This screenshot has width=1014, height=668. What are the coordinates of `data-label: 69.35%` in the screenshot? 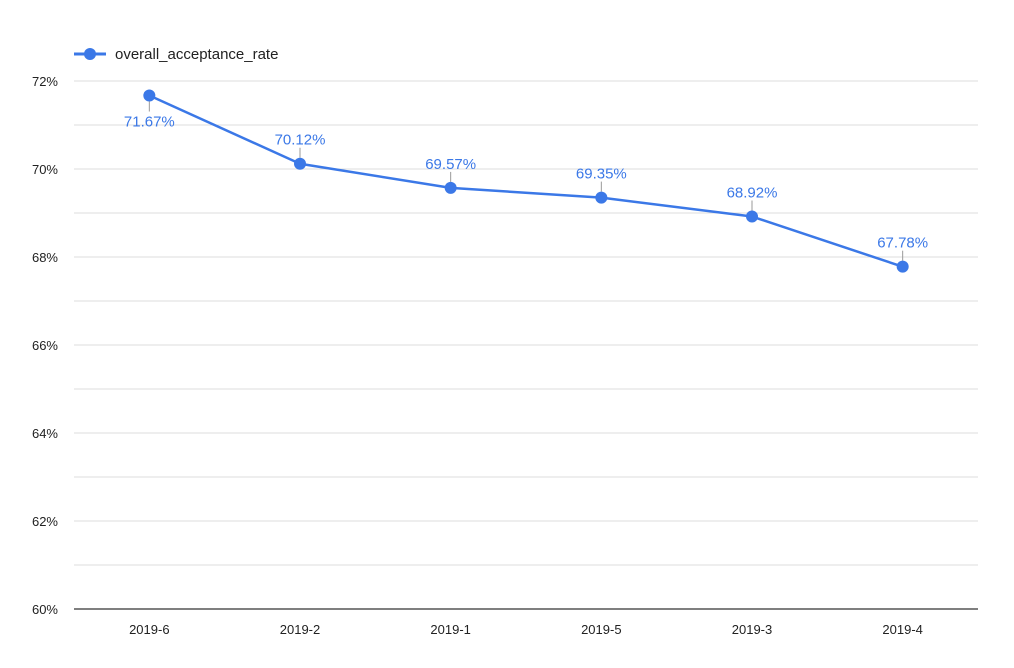 It's located at (601, 174).